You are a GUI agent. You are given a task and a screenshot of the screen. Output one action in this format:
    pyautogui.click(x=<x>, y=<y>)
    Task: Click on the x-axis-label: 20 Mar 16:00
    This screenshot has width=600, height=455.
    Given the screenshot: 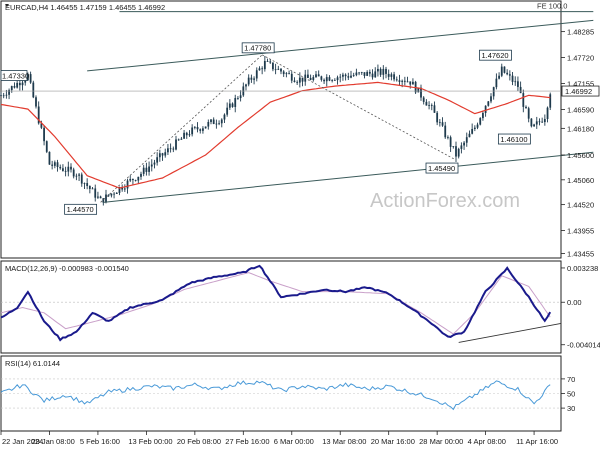 What is the action you would take?
    pyautogui.click(x=393, y=441)
    